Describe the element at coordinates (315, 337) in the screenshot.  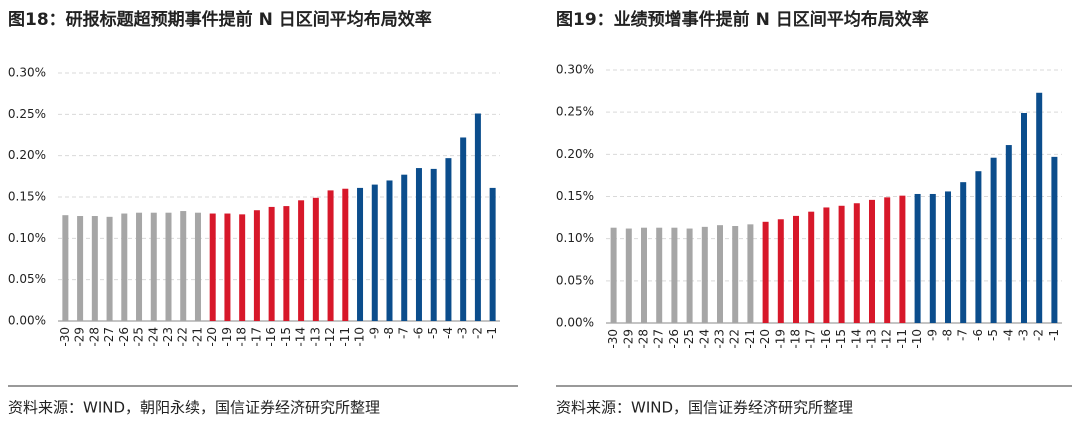
I see `x-tick-label: -13` at that location.